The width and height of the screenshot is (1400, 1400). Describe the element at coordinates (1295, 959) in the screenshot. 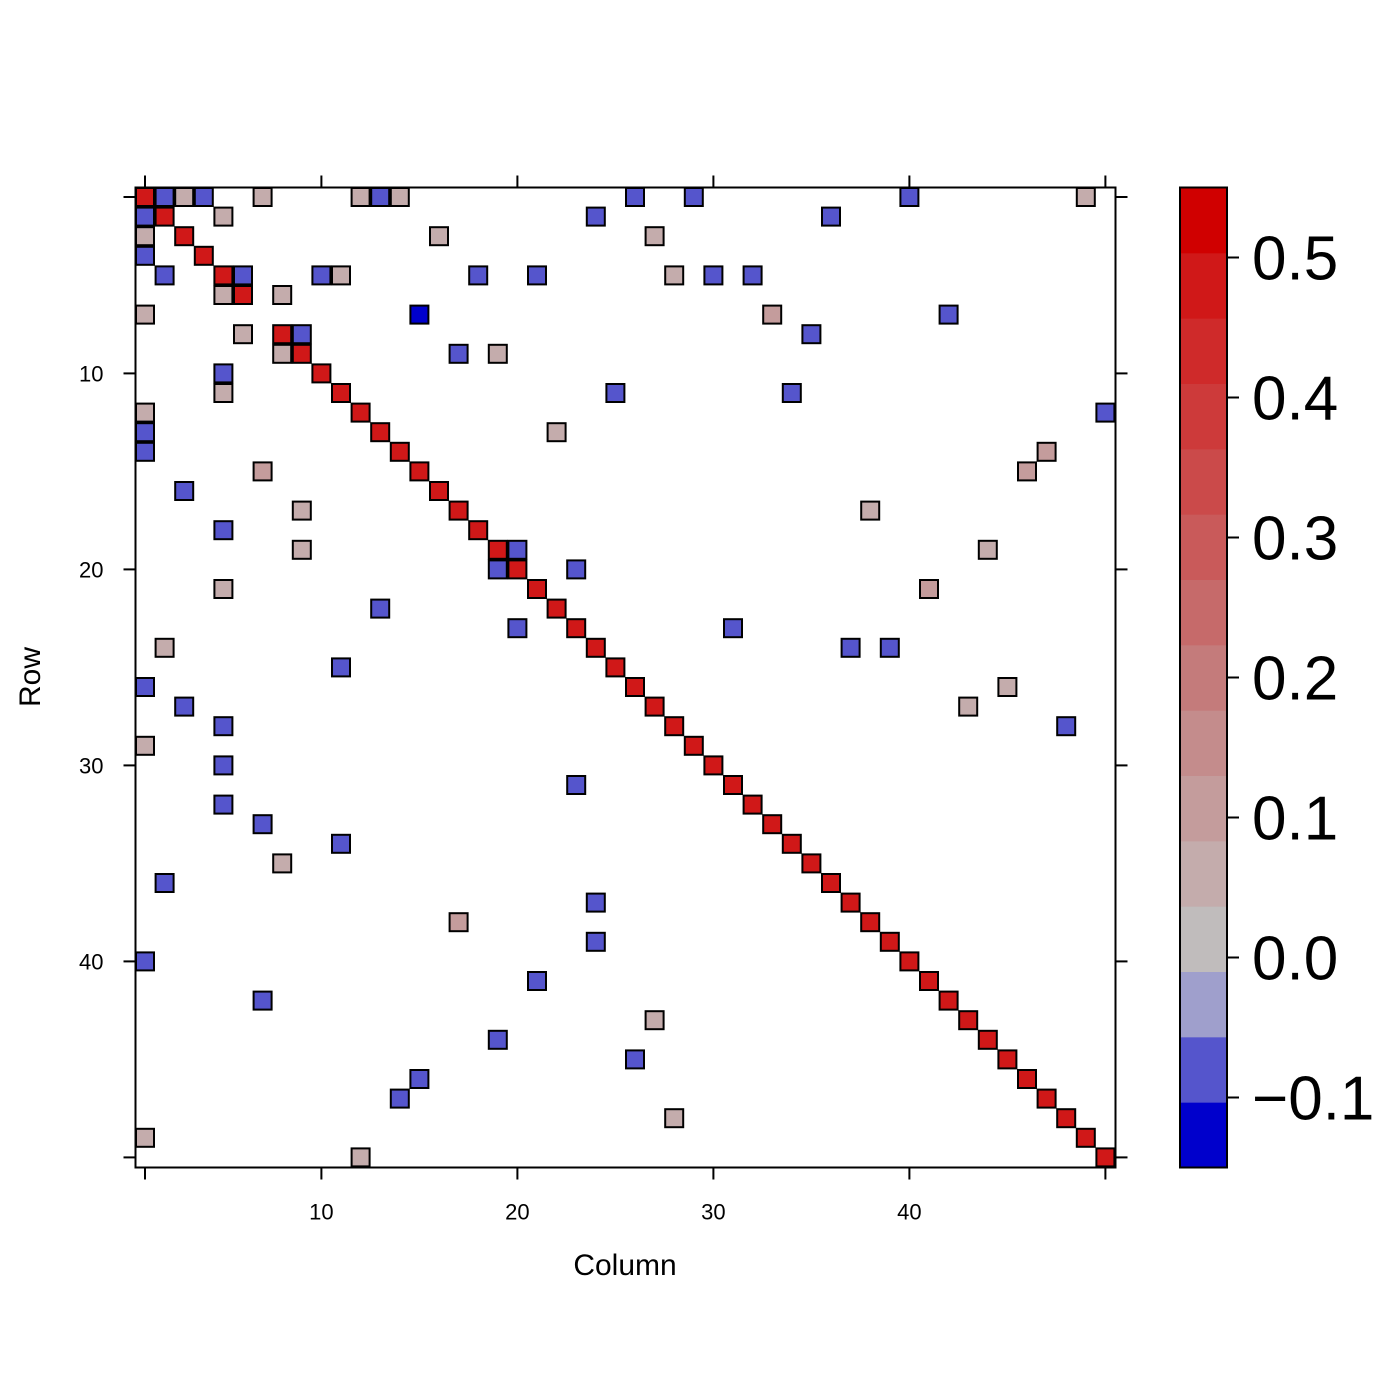

I see `colorbar-tick-label: 0.0` at that location.